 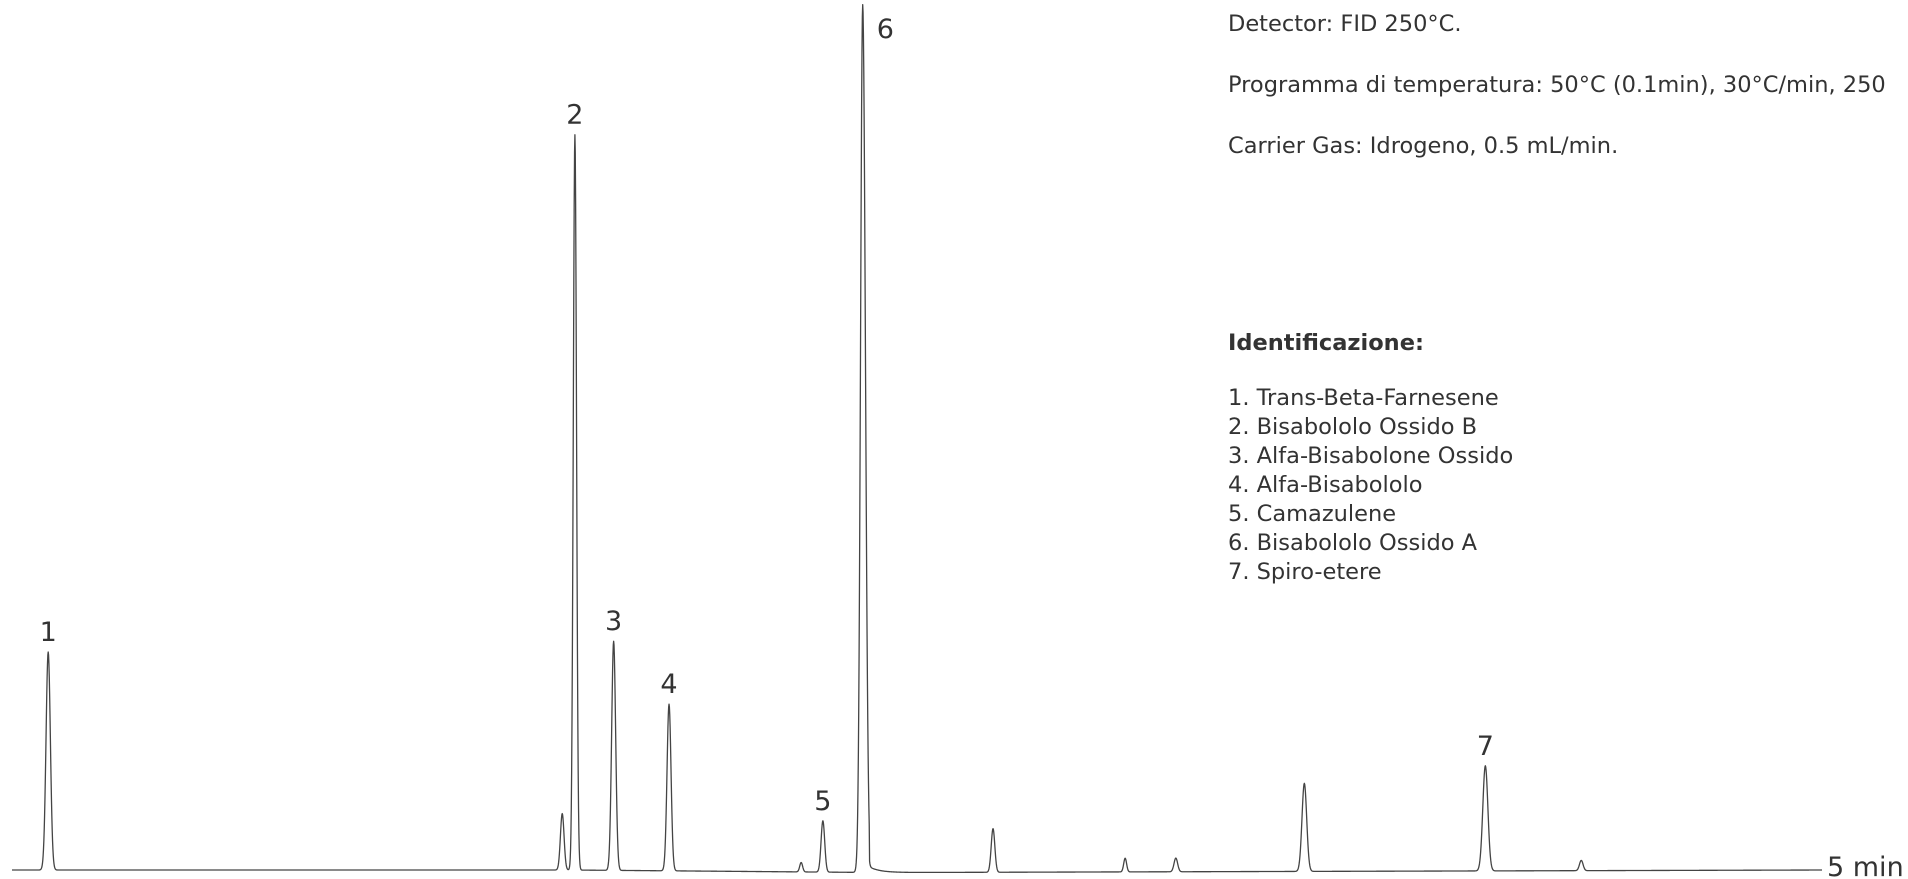 I want to click on identification-item: 5. Camazulene, so click(x=1312, y=514).